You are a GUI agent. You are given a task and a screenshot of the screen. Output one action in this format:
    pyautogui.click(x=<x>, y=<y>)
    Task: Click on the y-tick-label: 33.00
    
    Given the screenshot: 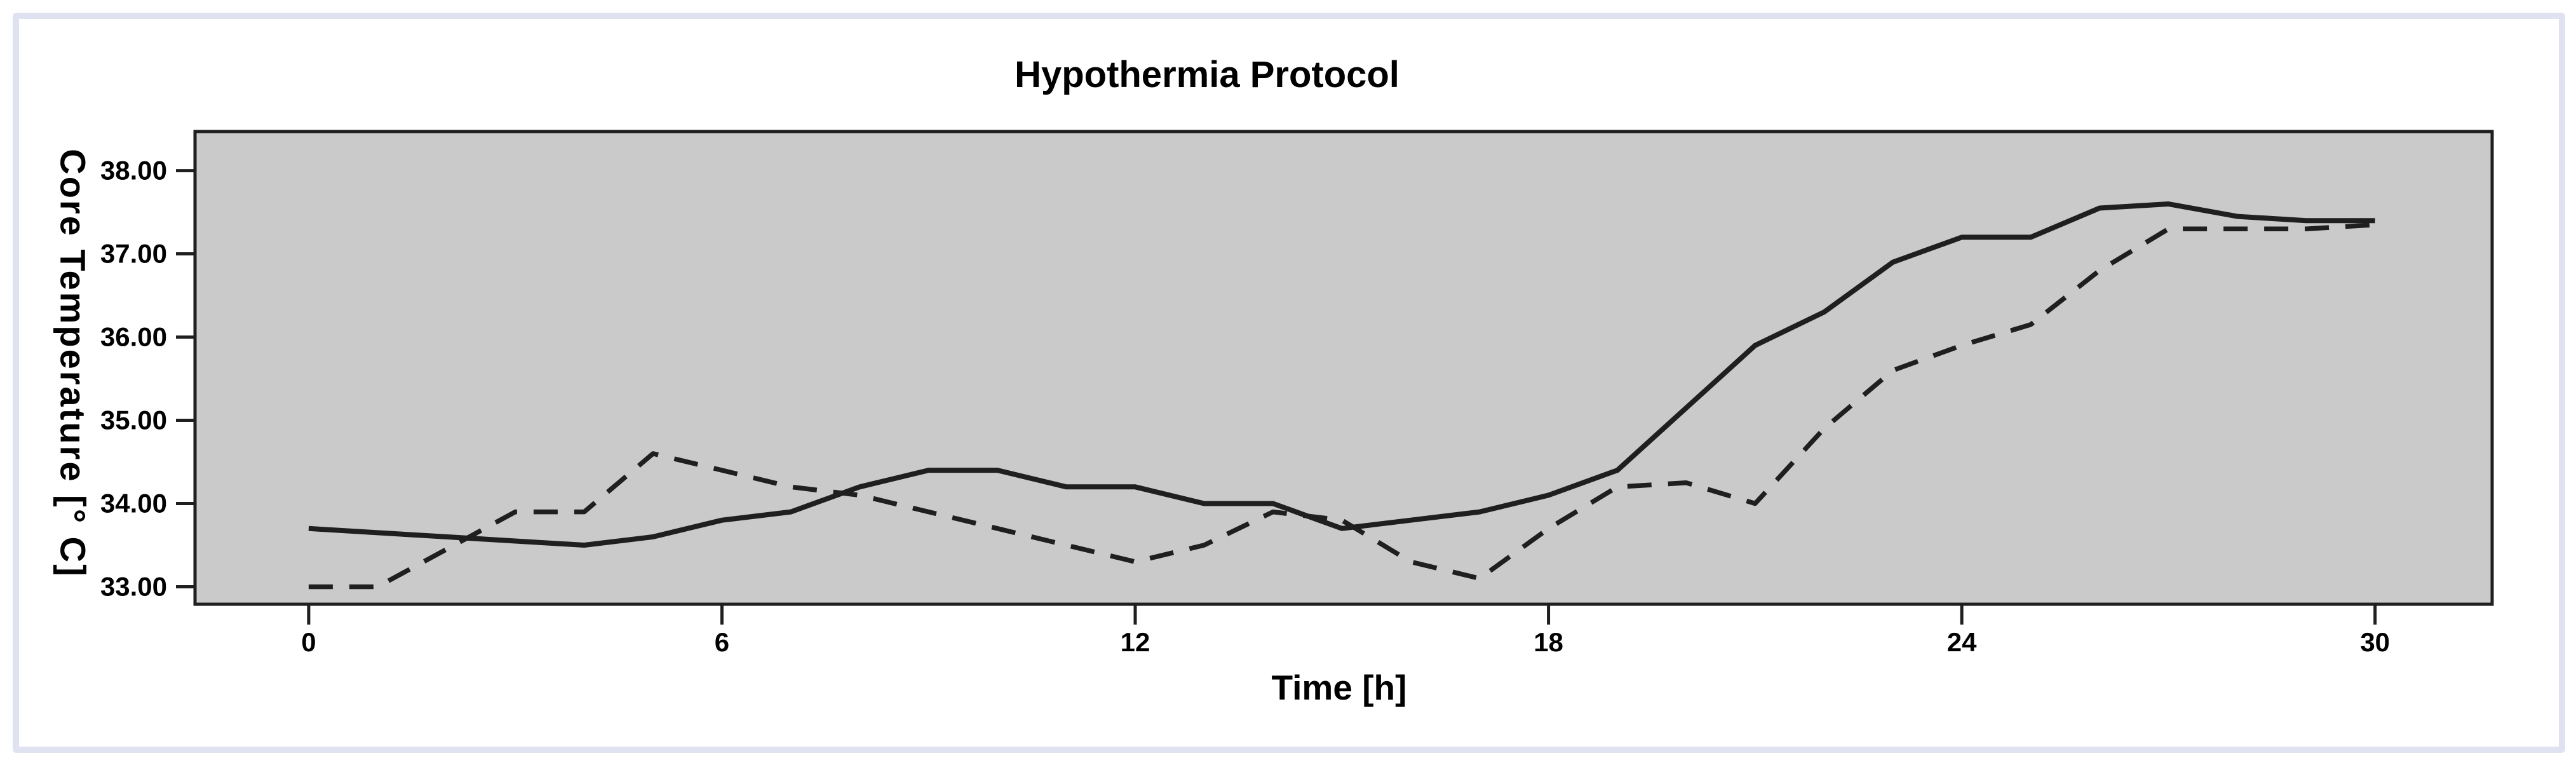 What is the action you would take?
    pyautogui.click(x=133, y=586)
    